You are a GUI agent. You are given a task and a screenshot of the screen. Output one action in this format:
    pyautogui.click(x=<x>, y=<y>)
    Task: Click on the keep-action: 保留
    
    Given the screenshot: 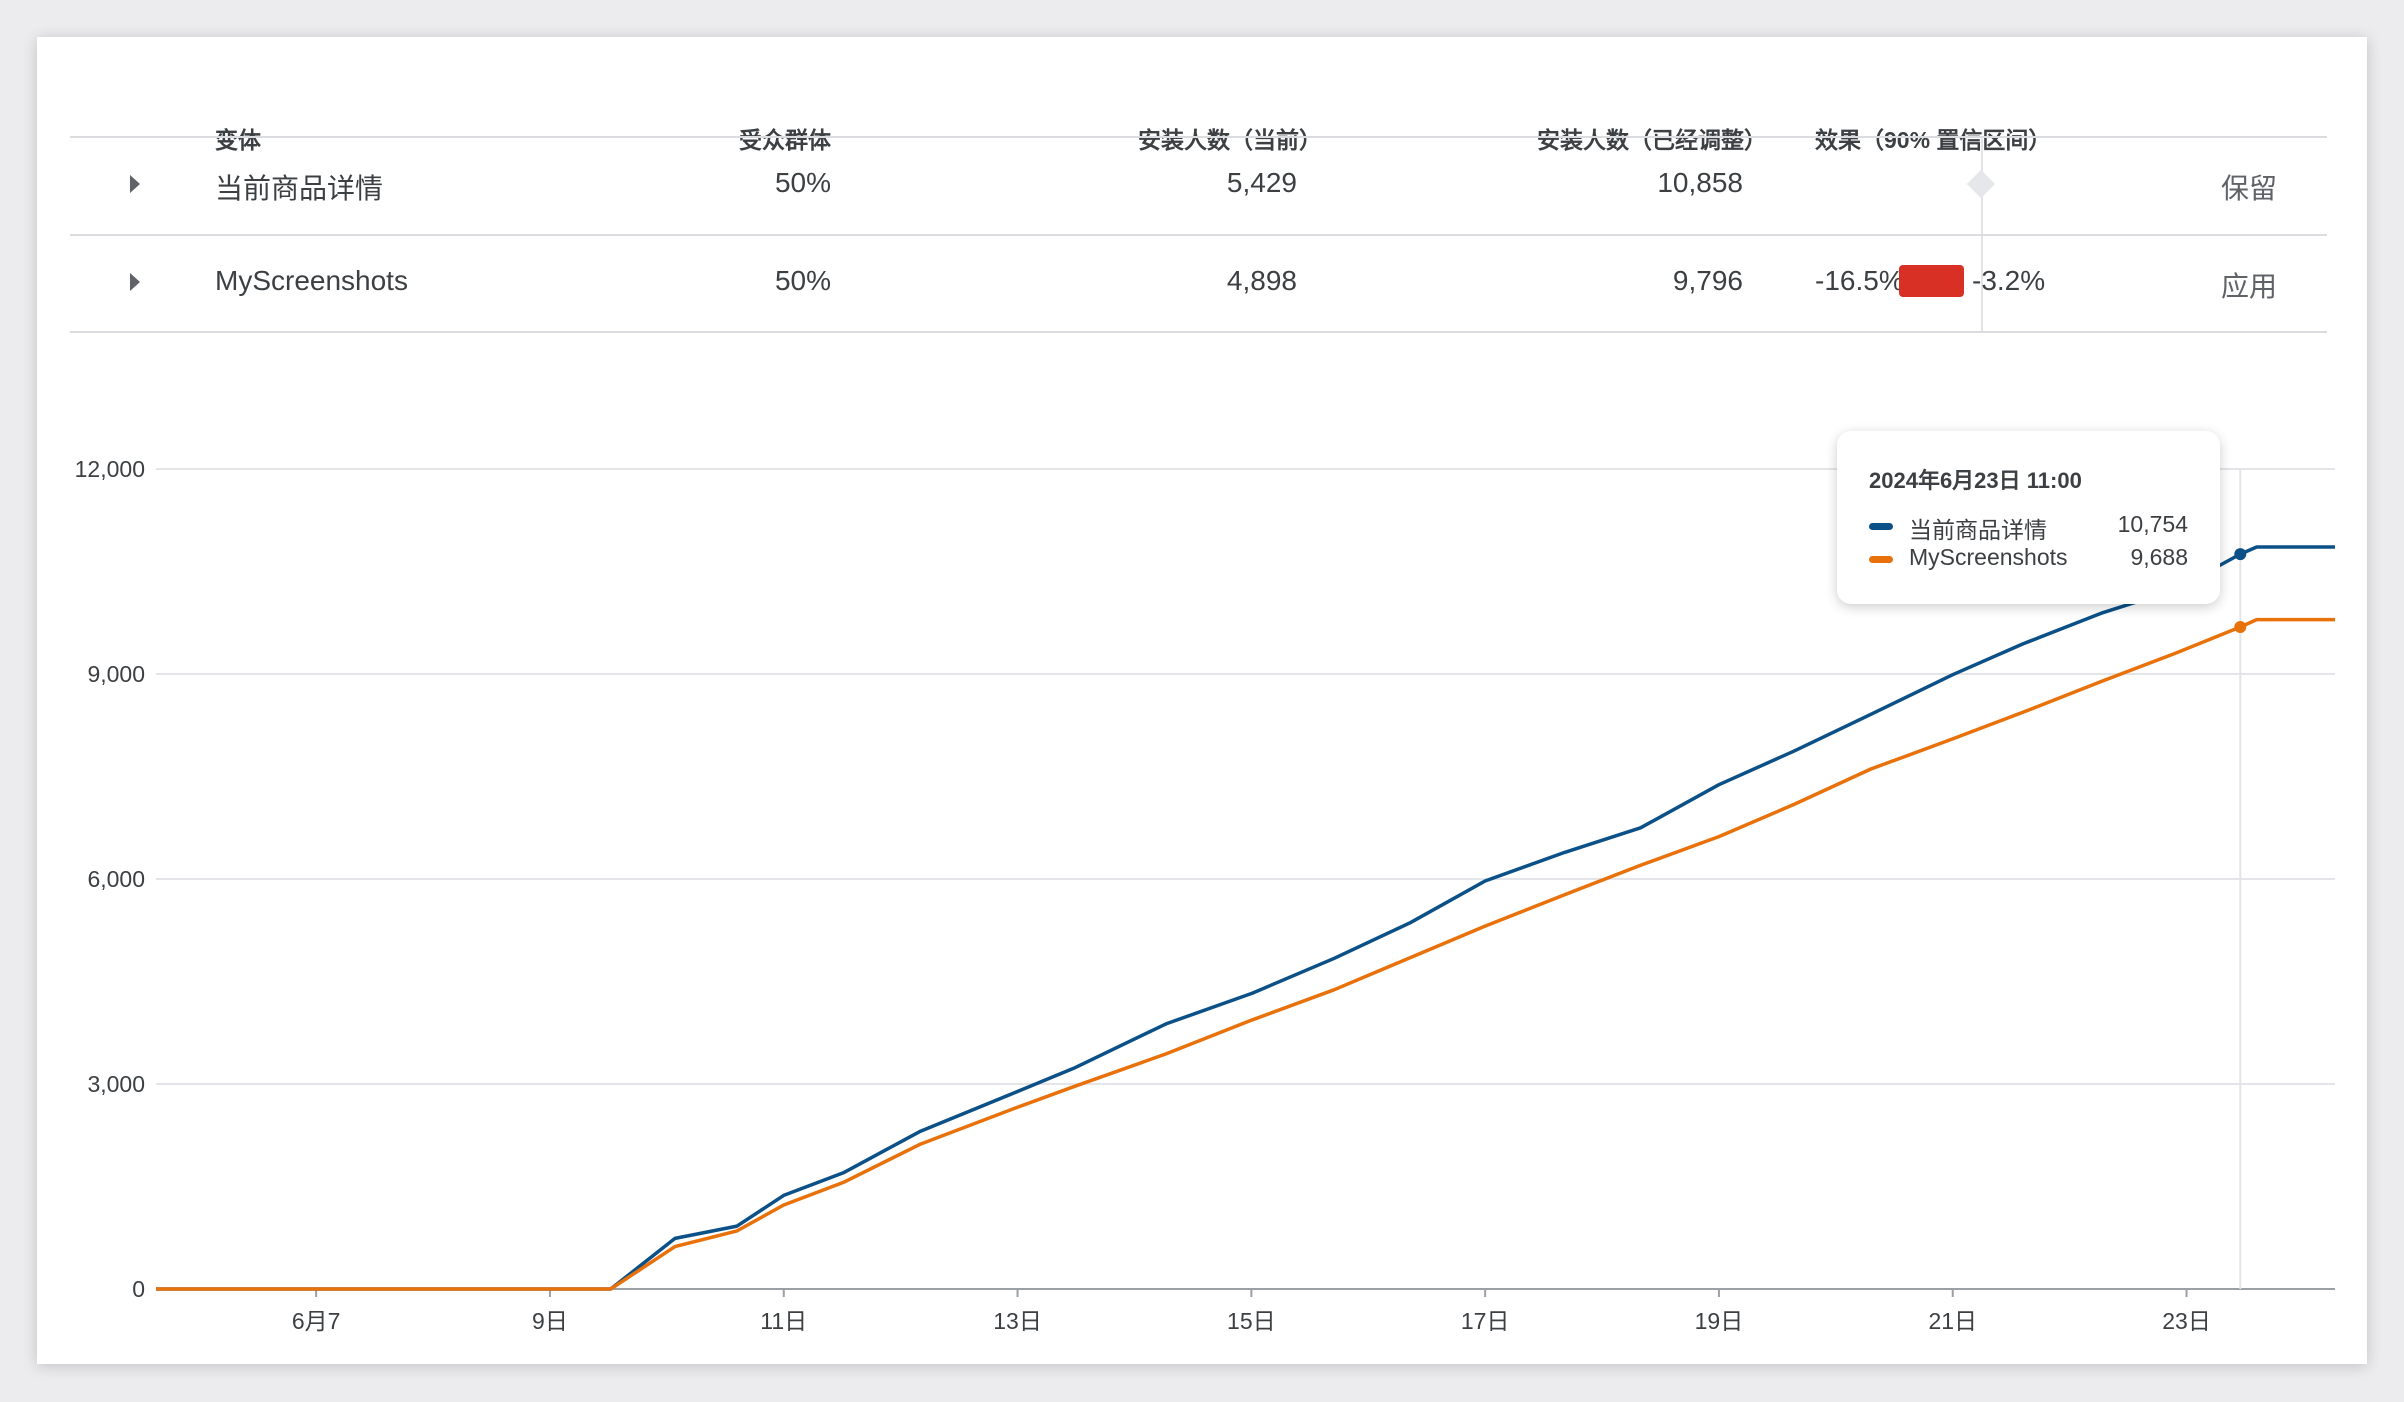 What is the action you would take?
    pyautogui.click(x=2248, y=188)
    